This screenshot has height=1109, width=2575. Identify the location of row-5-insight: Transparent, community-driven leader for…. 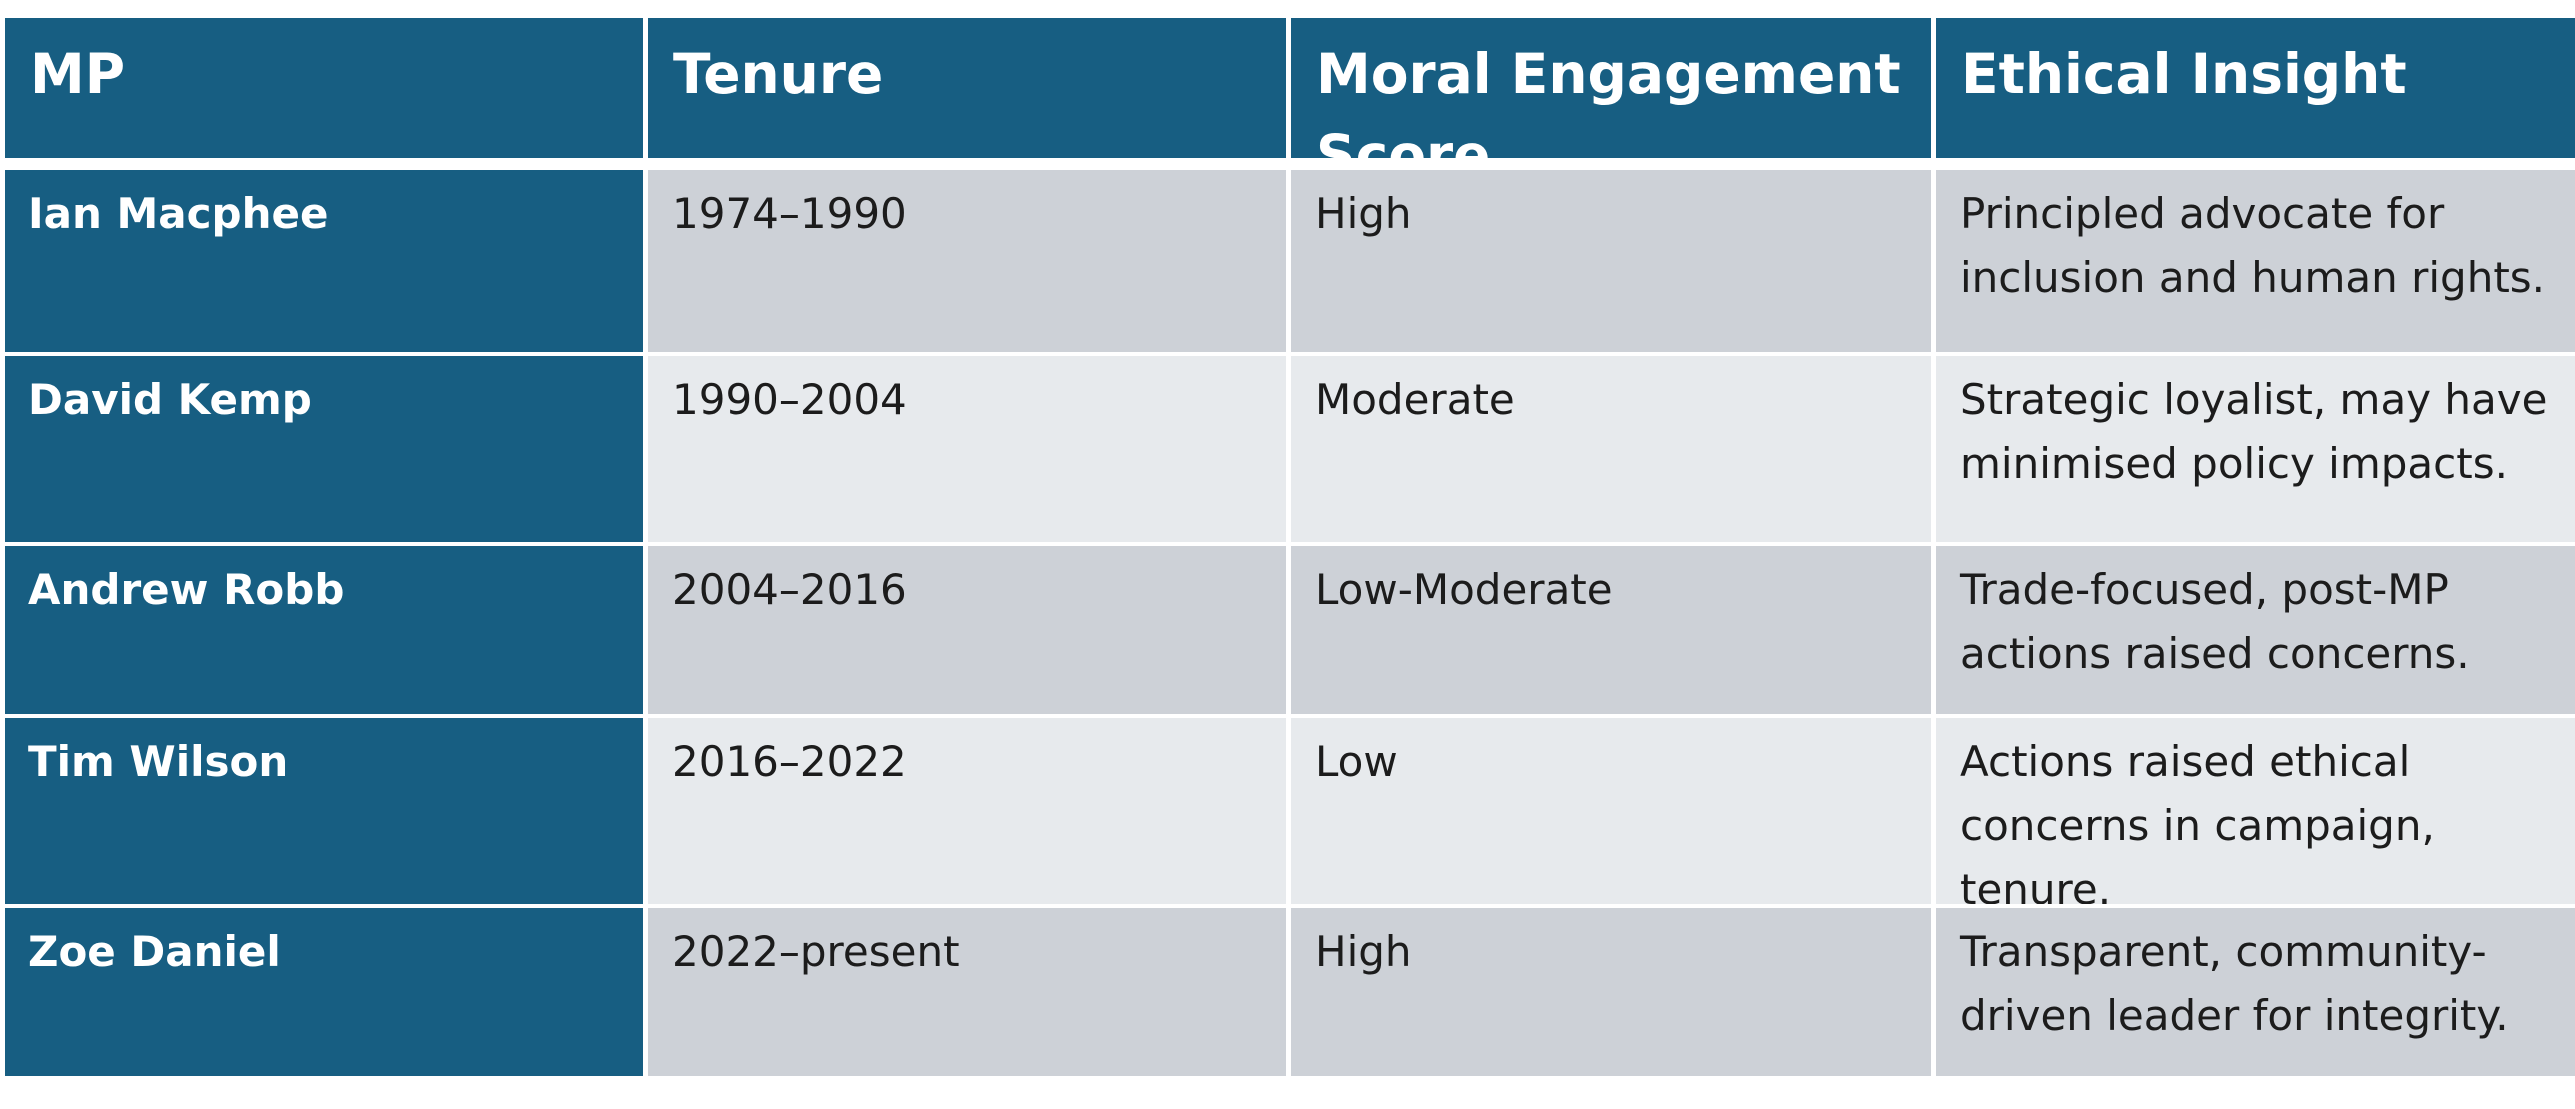
(2255, 990).